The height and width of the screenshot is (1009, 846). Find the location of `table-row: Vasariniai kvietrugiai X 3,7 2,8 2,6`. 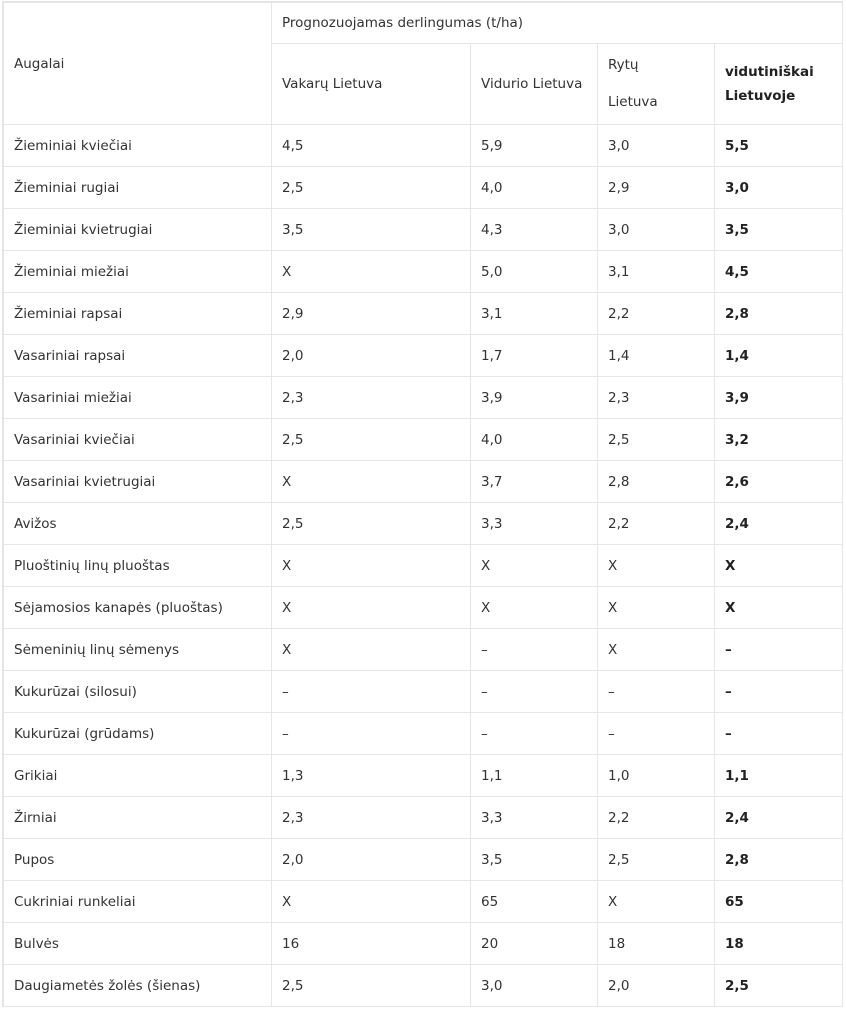

table-row: Vasariniai kvietrugiai X 3,7 2,8 2,6 is located at coordinates (423, 481).